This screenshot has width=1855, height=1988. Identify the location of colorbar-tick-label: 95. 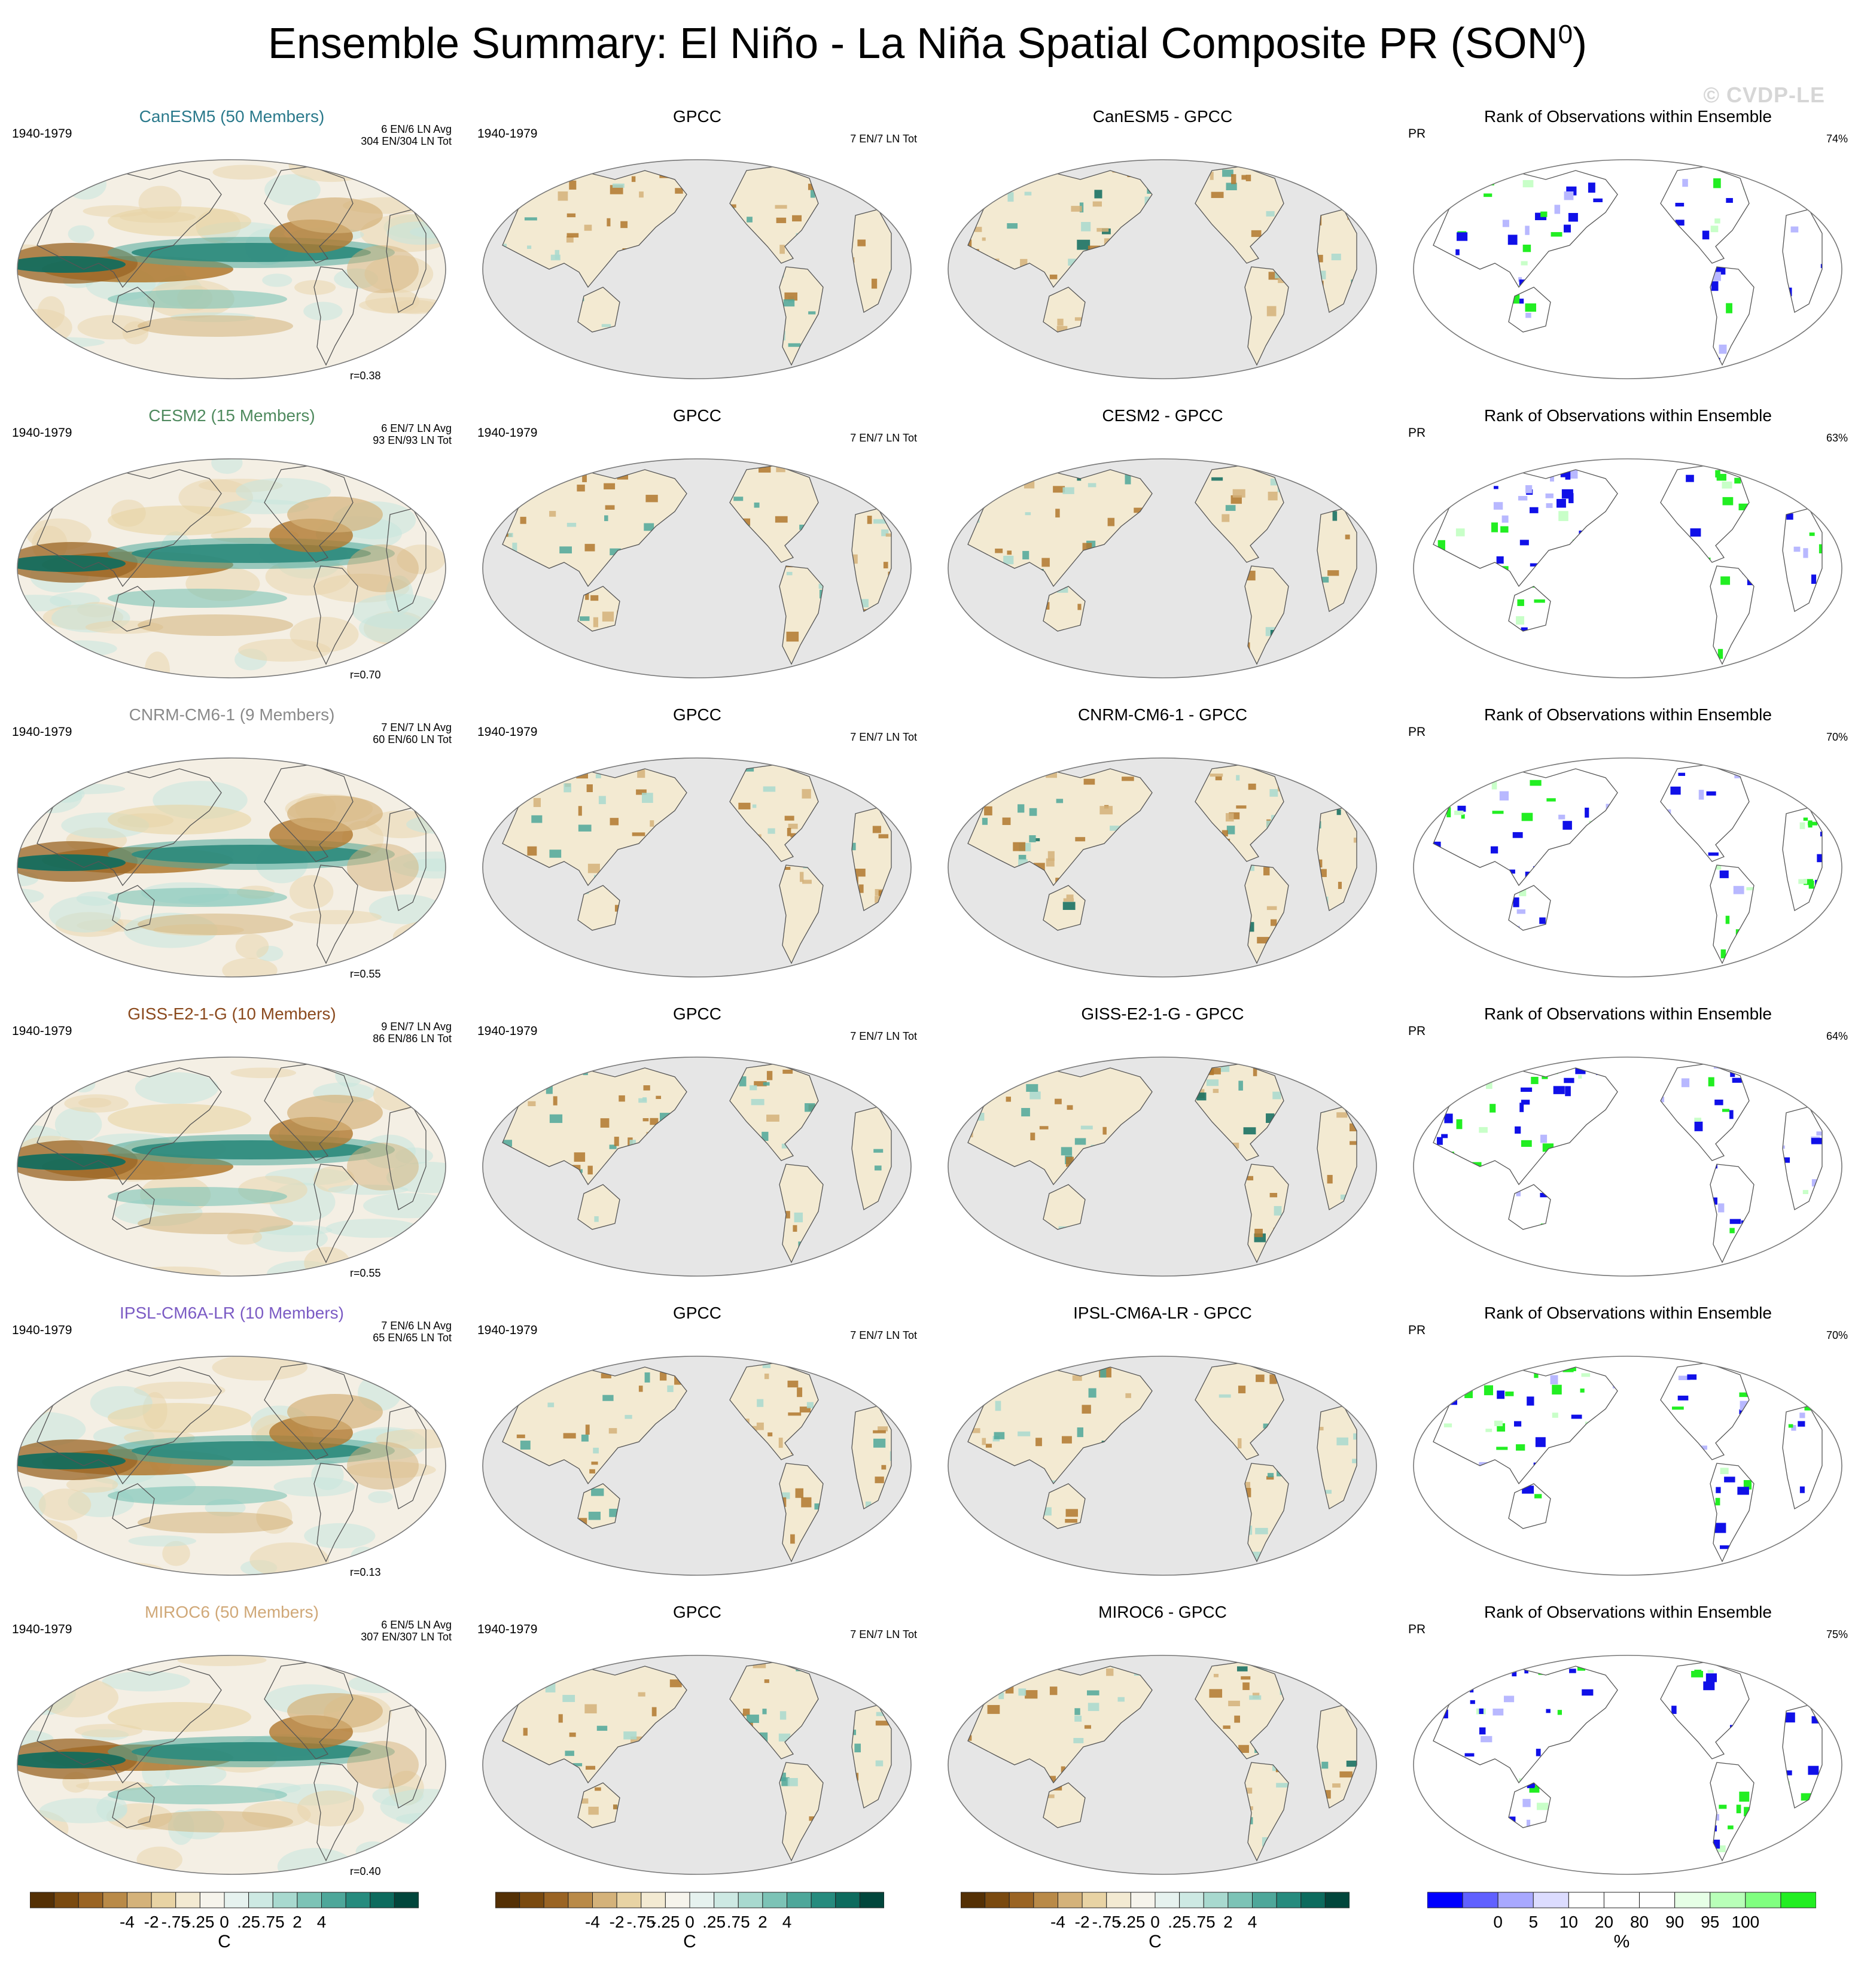
(1710, 1922).